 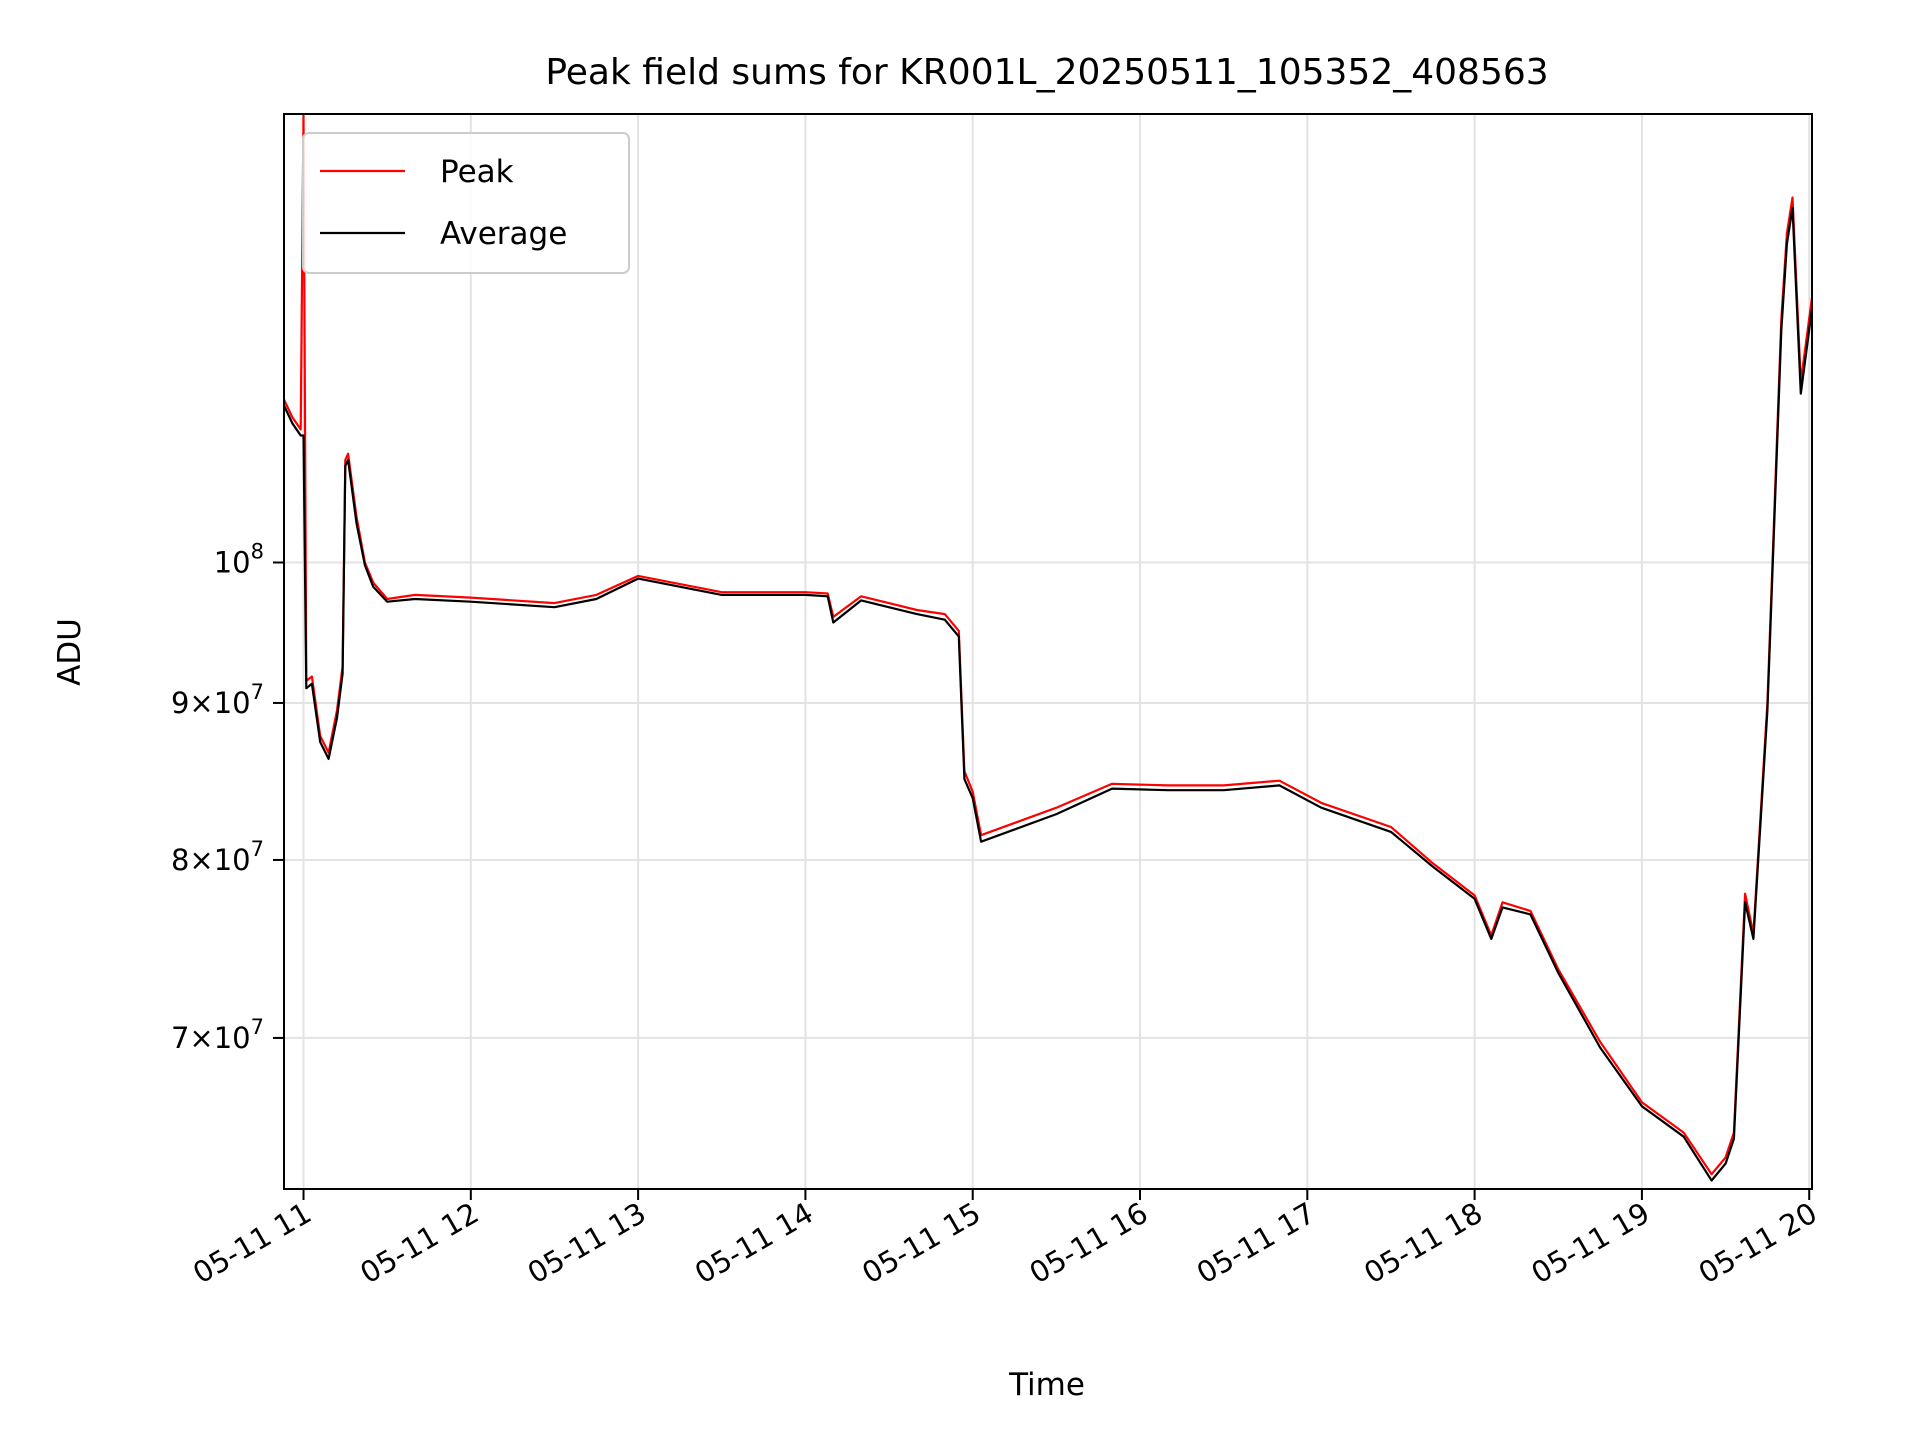 I want to click on legend-box, so click(x=466, y=203).